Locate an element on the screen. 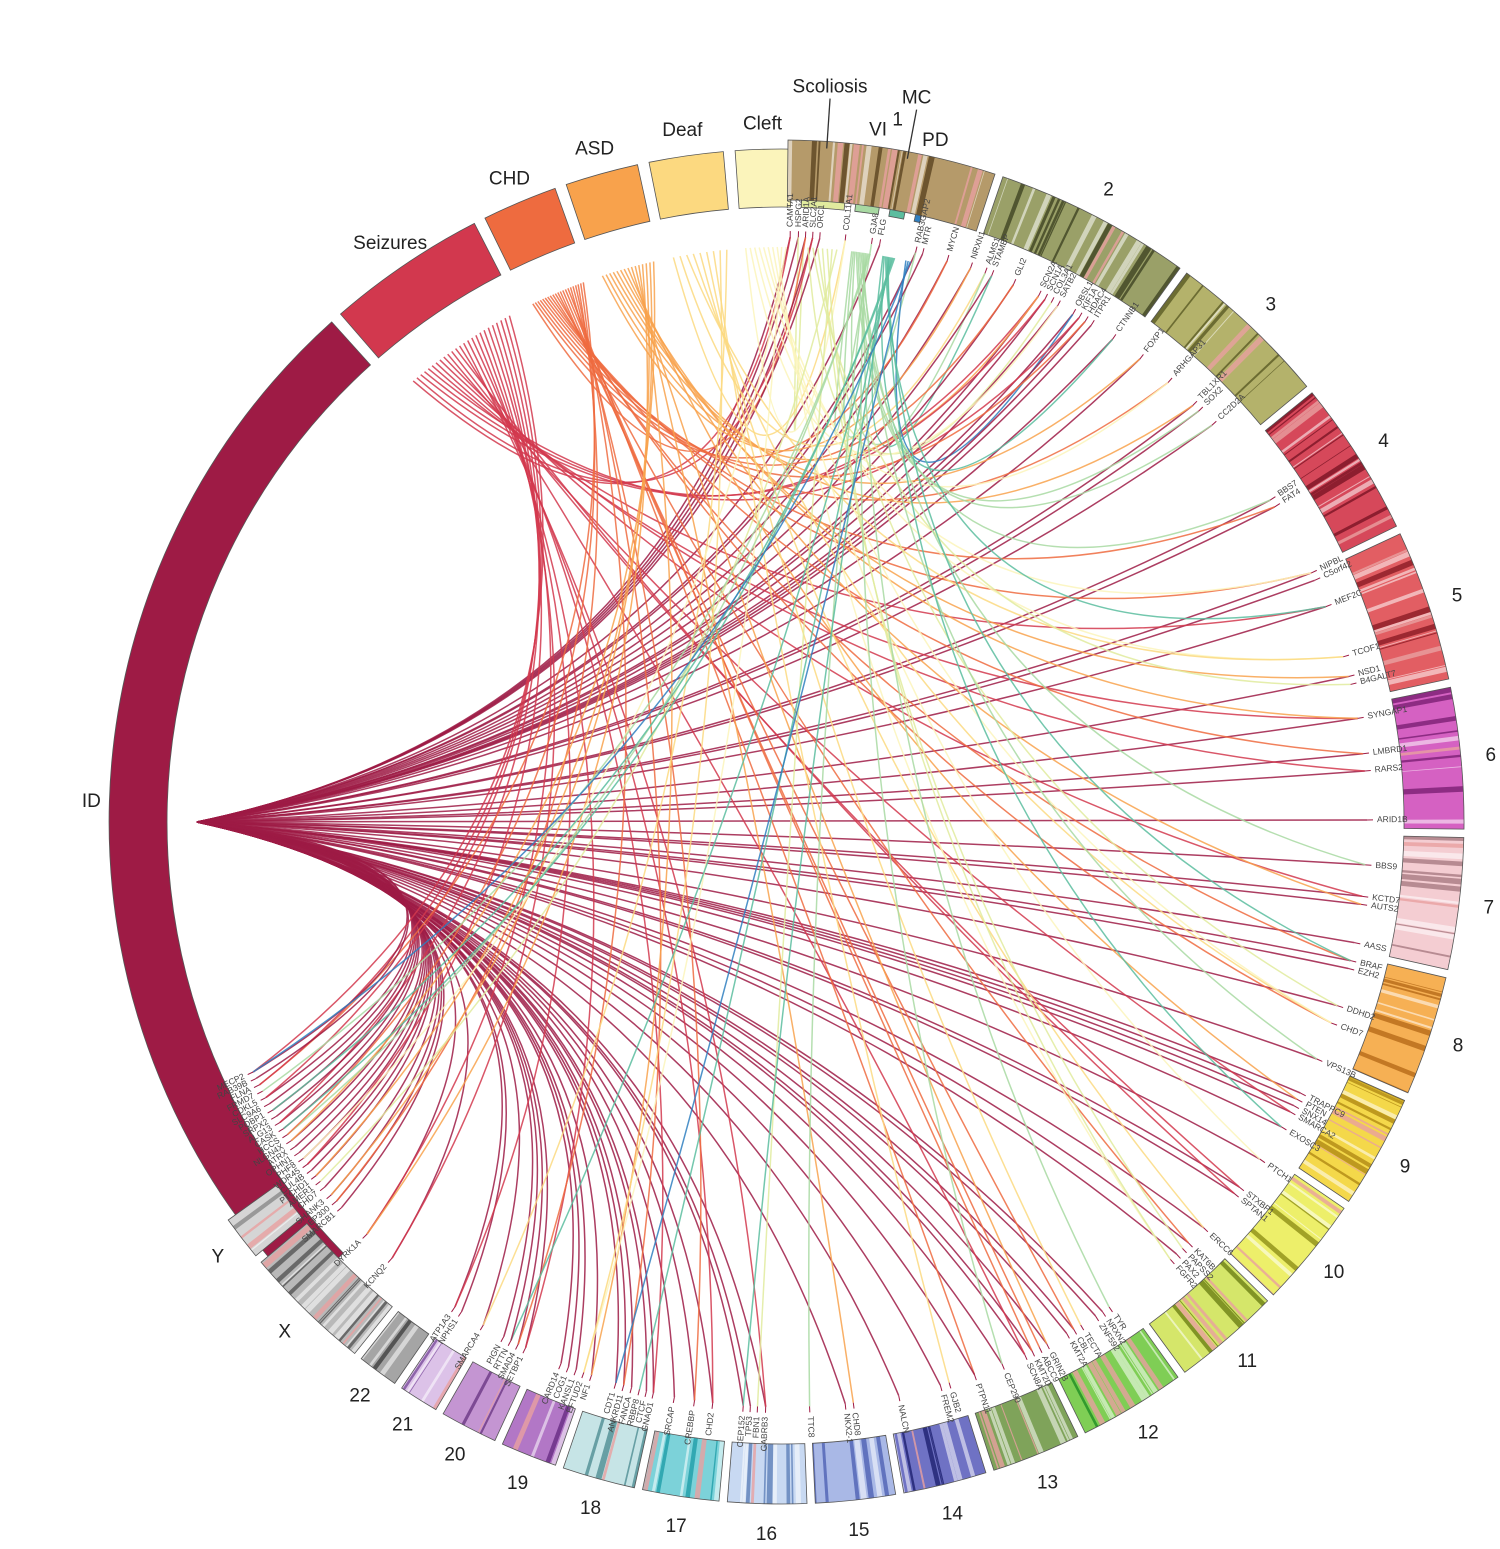  gene-tick-nalcn is located at coordinates (899, 1398).